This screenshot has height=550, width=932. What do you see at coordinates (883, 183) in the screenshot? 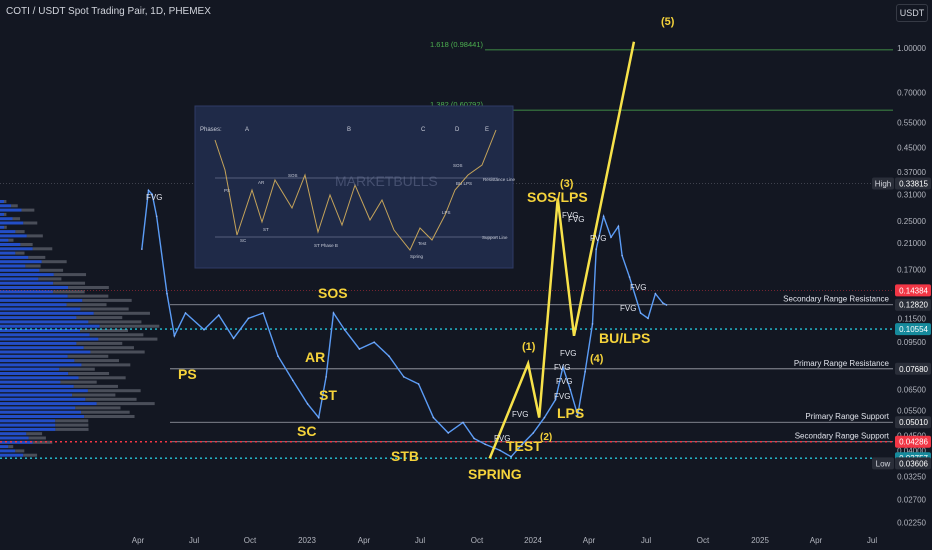
I see `price-tag-name: High` at bounding box center [883, 183].